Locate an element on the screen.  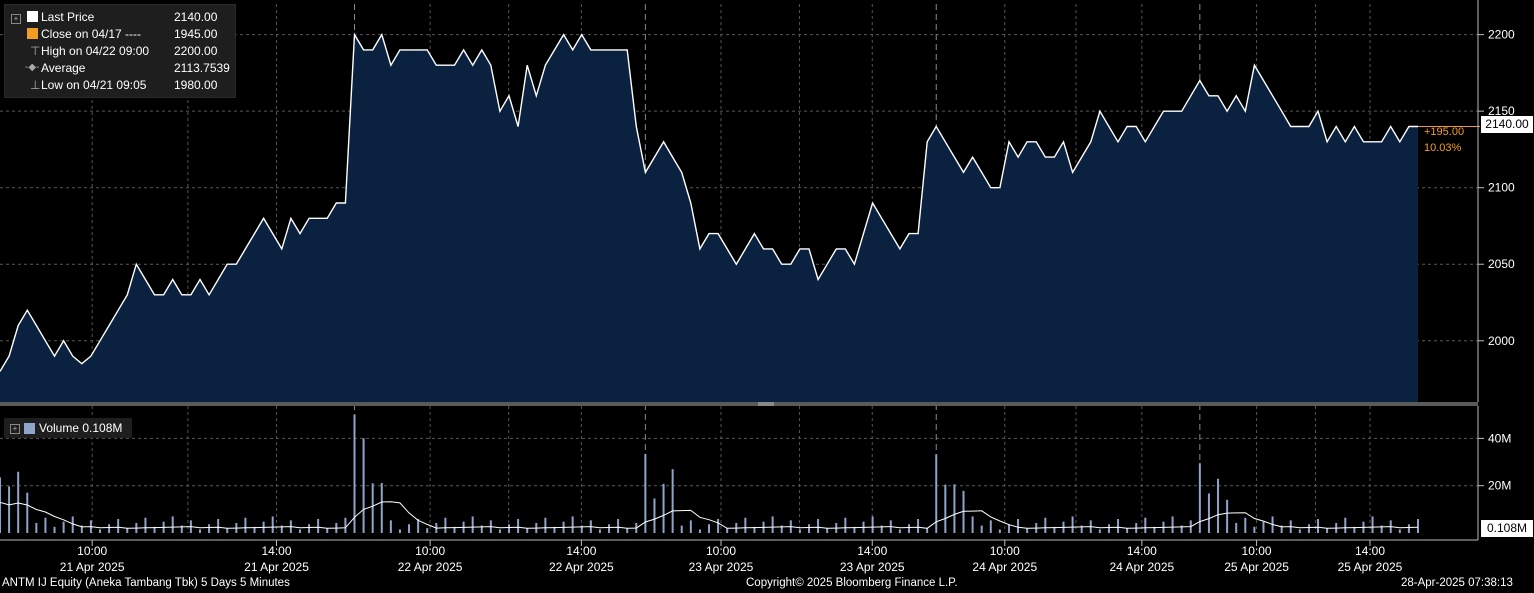
volume-square-icon is located at coordinates (29, 429).